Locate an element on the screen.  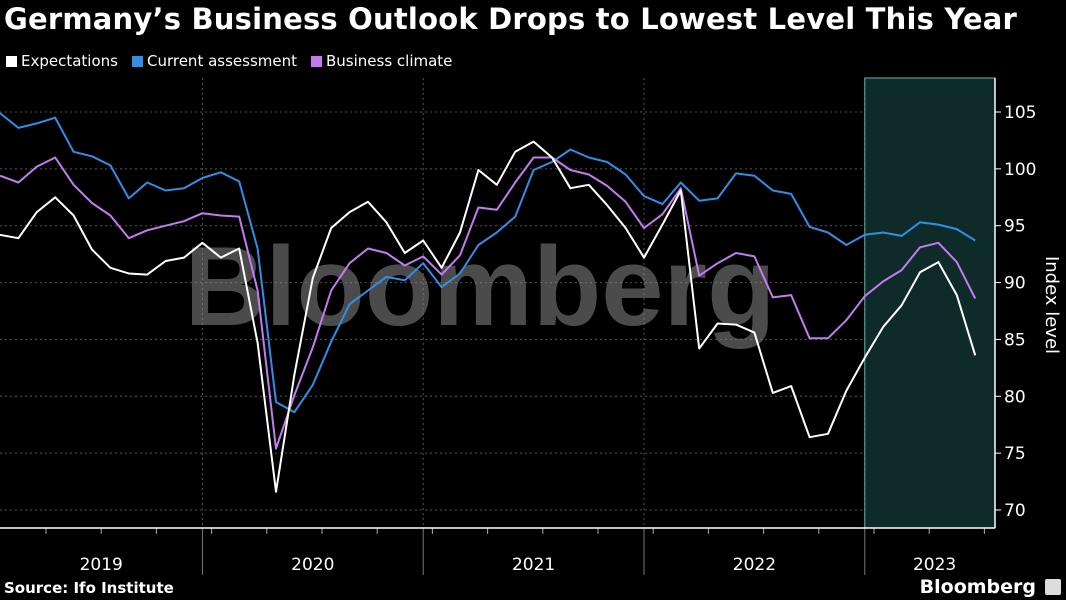
y-tick-label: 75 is located at coordinates (1015, 454).